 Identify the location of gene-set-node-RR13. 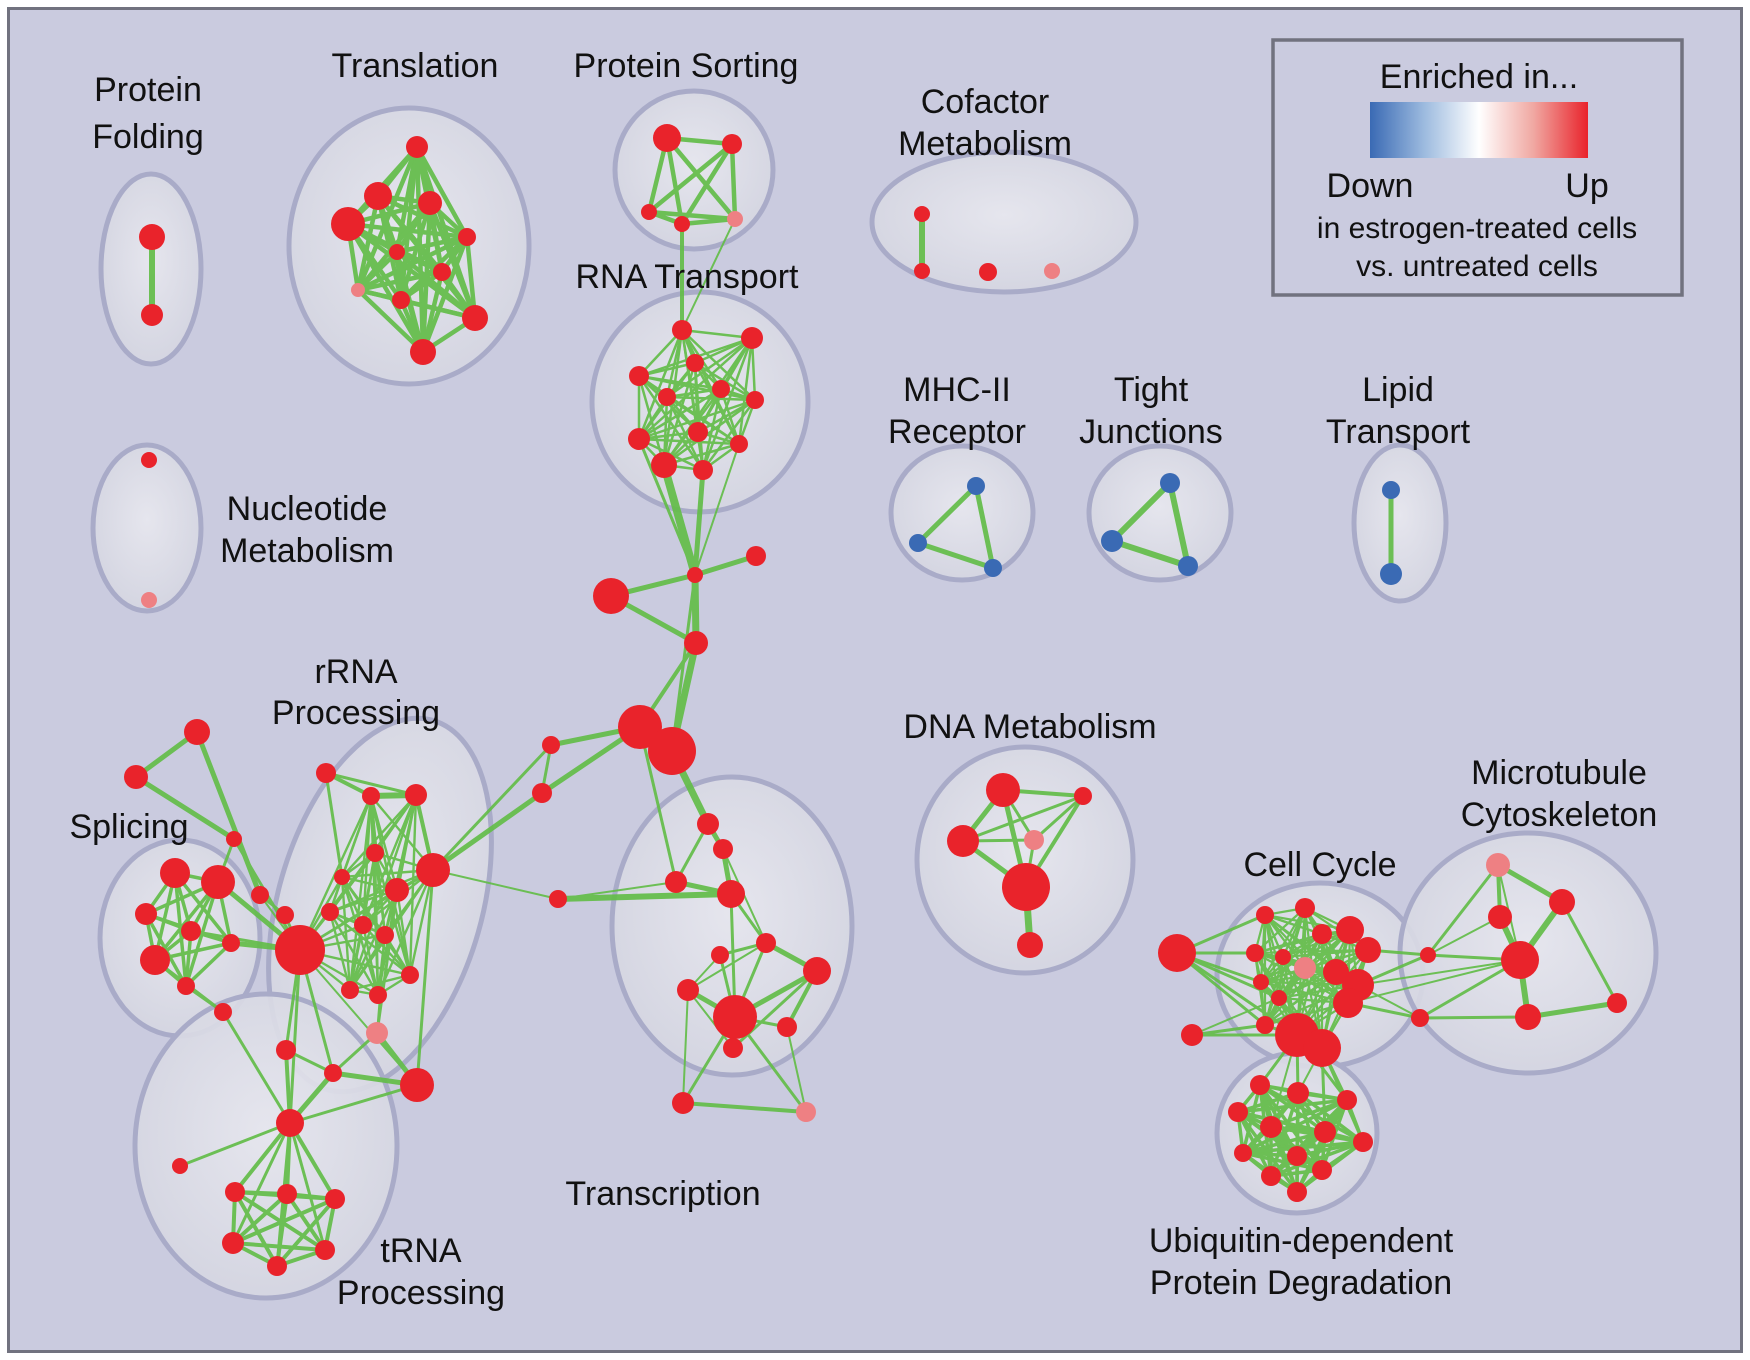
(333, 1073).